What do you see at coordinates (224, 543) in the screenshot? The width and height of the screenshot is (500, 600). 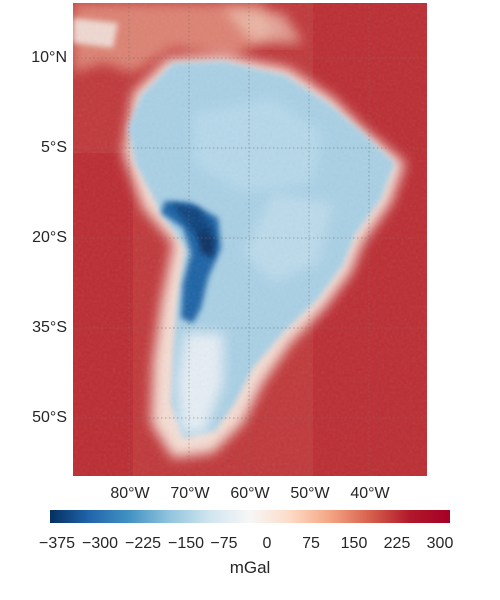 I see `colorbar-tick: −75` at bounding box center [224, 543].